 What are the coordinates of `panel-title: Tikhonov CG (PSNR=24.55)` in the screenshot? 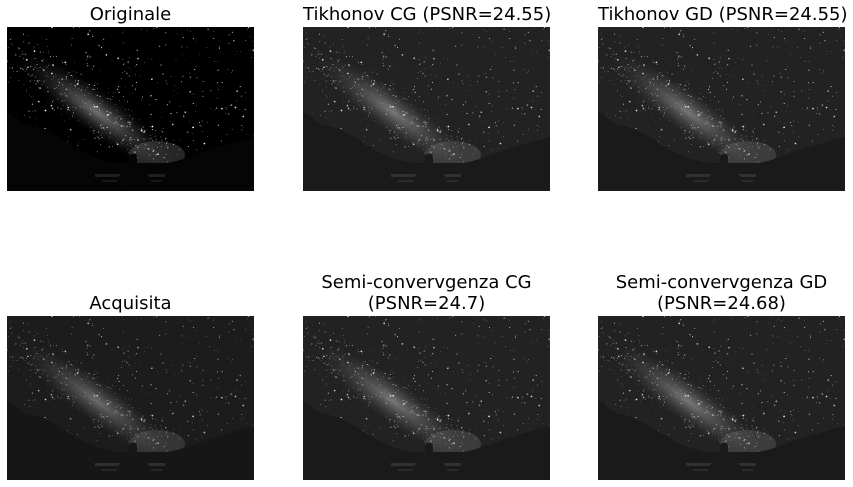 It's located at (427, 14).